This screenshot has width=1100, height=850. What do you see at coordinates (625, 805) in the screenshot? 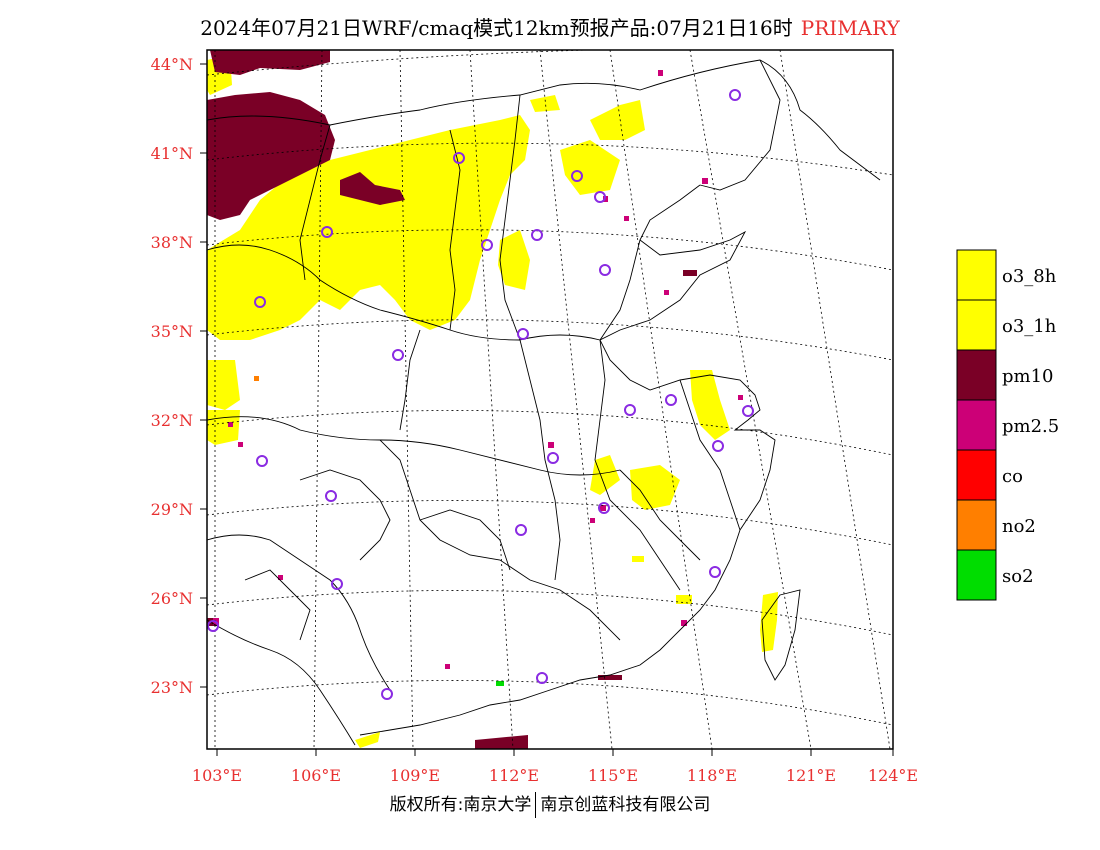
I see `copyright-right: 南京创蓝科技有限公司` at bounding box center [625, 805].